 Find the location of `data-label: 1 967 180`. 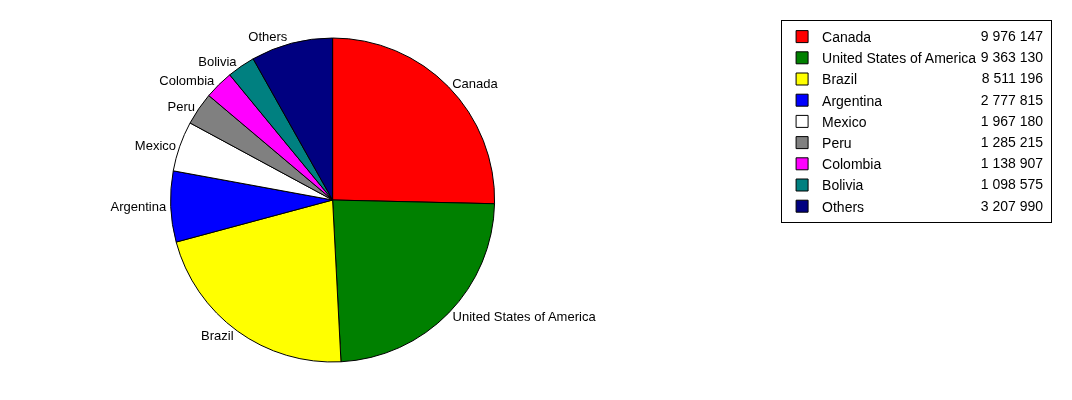

data-label: 1 967 180 is located at coordinates (1012, 120).